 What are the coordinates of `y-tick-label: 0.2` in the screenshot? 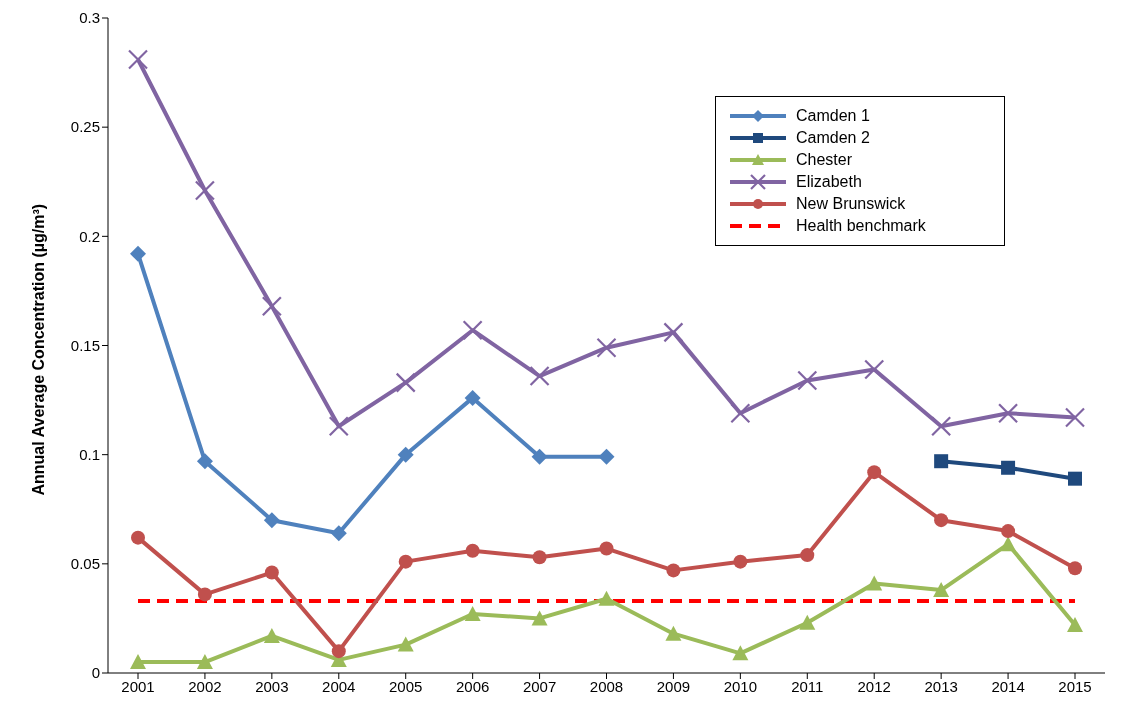 It's located at (89, 236).